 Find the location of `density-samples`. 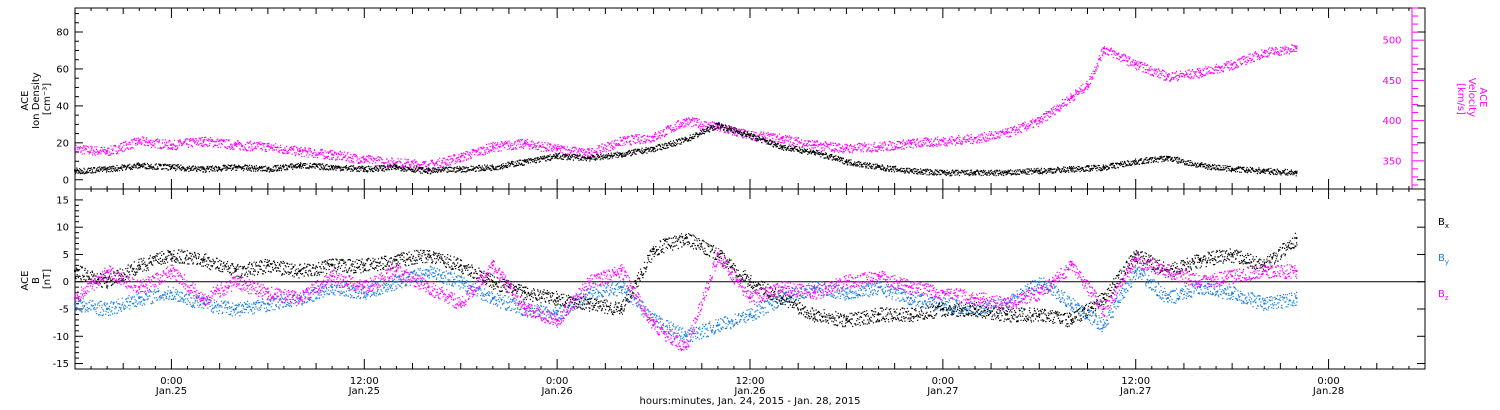

density-samples is located at coordinates (686, 149).